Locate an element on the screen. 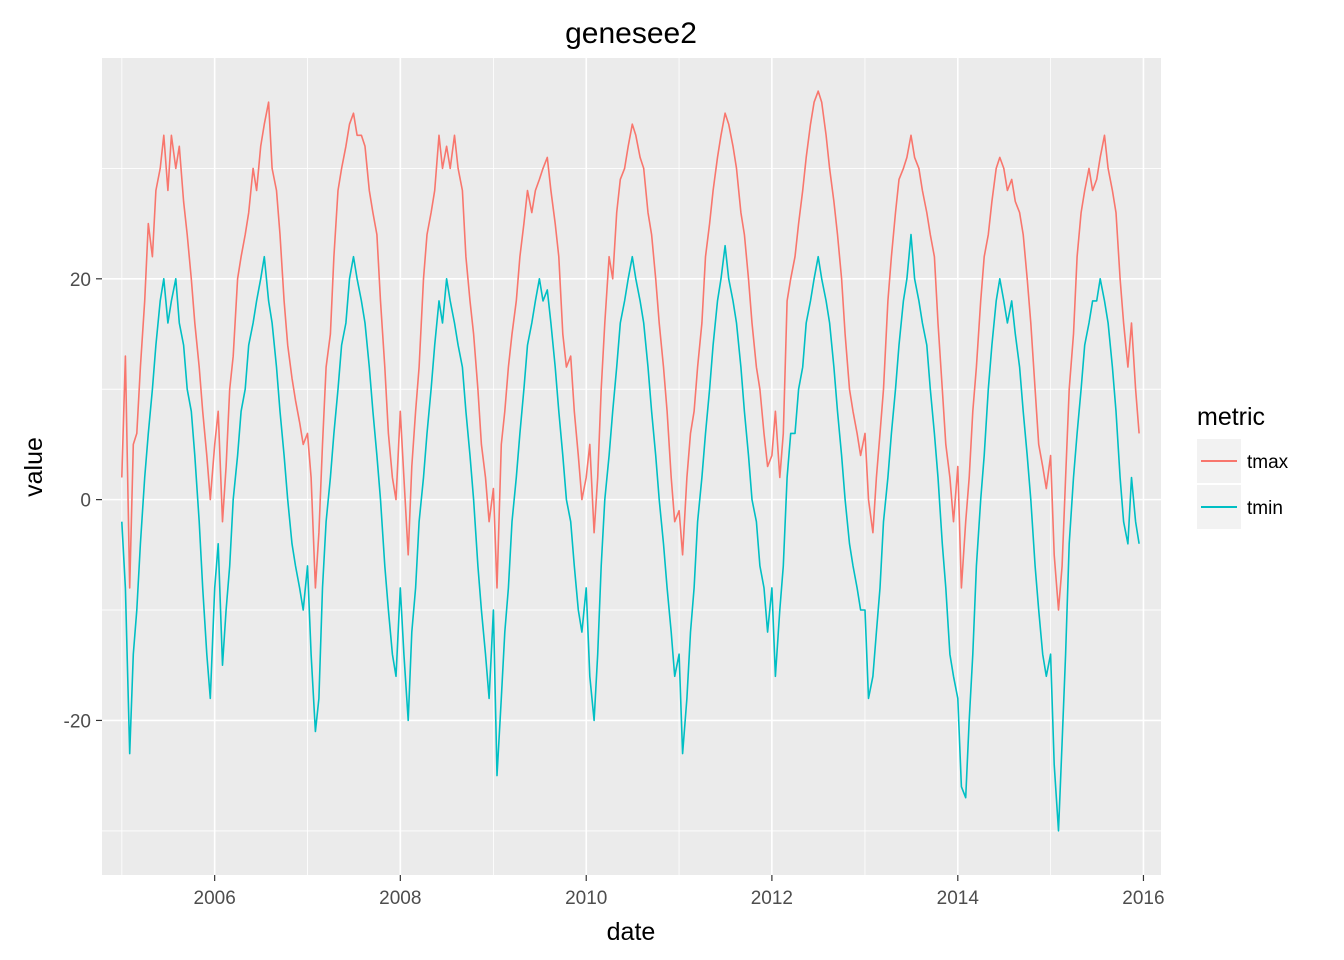 This screenshot has width=1344, height=960. x-tick-label: 2010 is located at coordinates (586, 898).